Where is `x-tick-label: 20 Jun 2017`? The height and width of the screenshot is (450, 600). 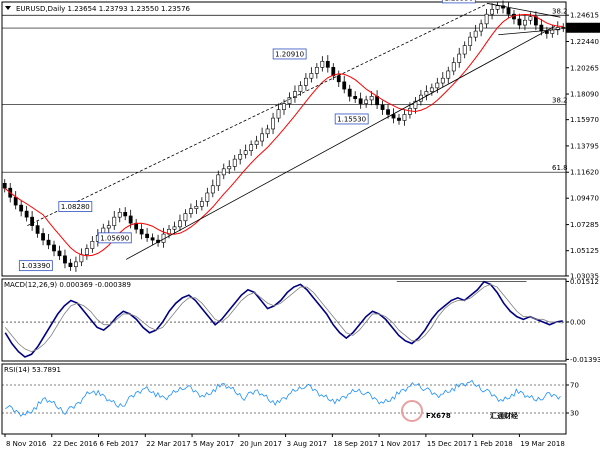 x-tick-label: 20 Jun 2017 is located at coordinates (261, 444).